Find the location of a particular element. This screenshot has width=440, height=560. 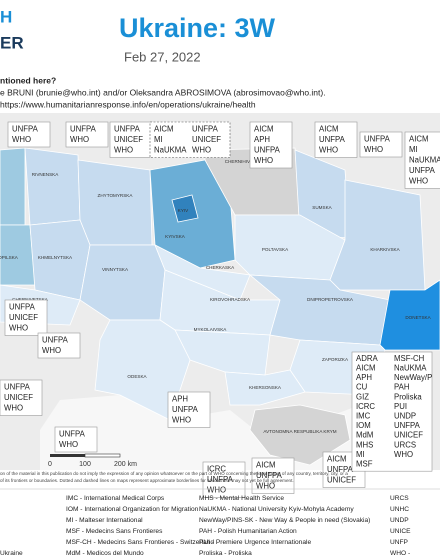

organization: NaUKMA is located at coordinates (424, 159).